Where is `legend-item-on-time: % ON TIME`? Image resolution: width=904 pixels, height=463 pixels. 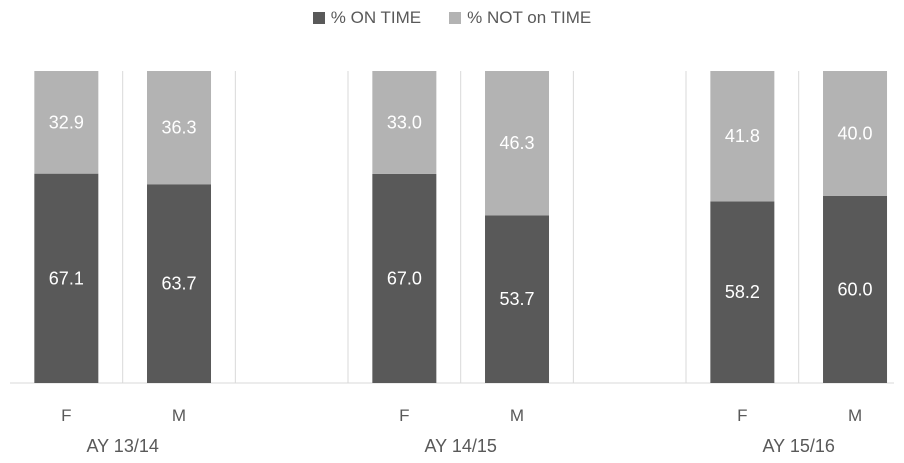 legend-item-on-time: % ON TIME is located at coordinates (367, 18).